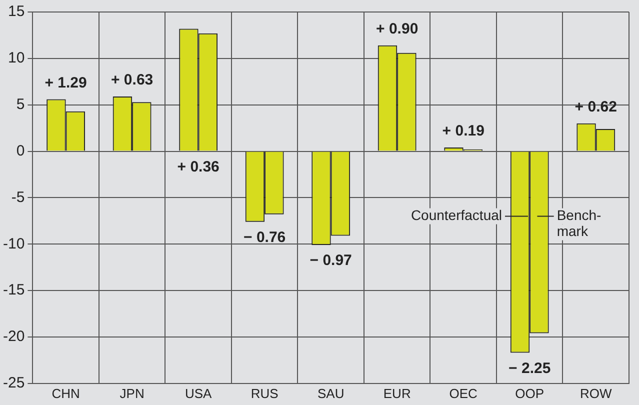 This screenshot has height=405, width=639. Describe the element at coordinates (331, 261) in the screenshot. I see `annotation: − 0.97` at that location.